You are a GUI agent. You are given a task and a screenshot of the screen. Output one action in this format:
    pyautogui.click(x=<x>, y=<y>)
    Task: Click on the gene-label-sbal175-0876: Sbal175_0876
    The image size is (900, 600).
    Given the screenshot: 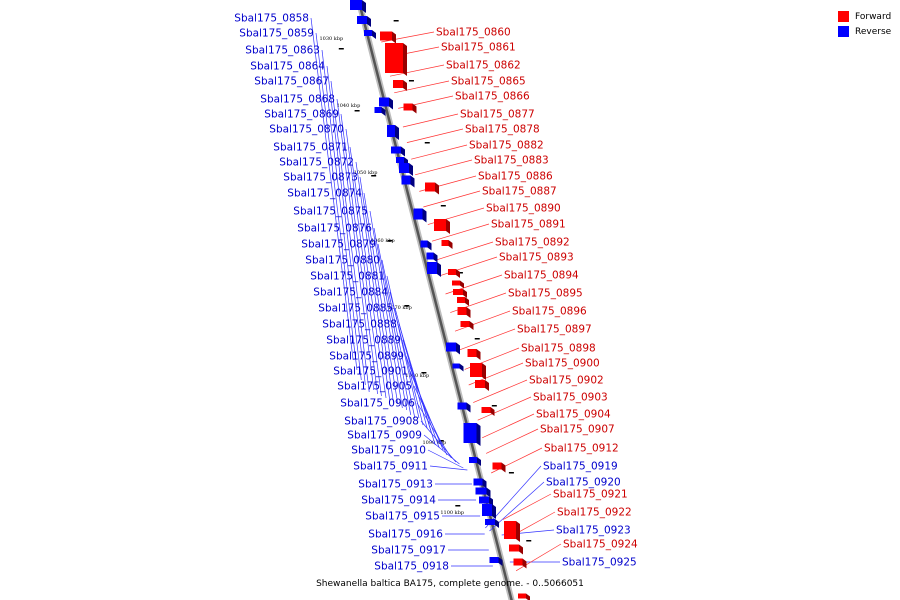 What is the action you would take?
    pyautogui.click(x=334, y=229)
    